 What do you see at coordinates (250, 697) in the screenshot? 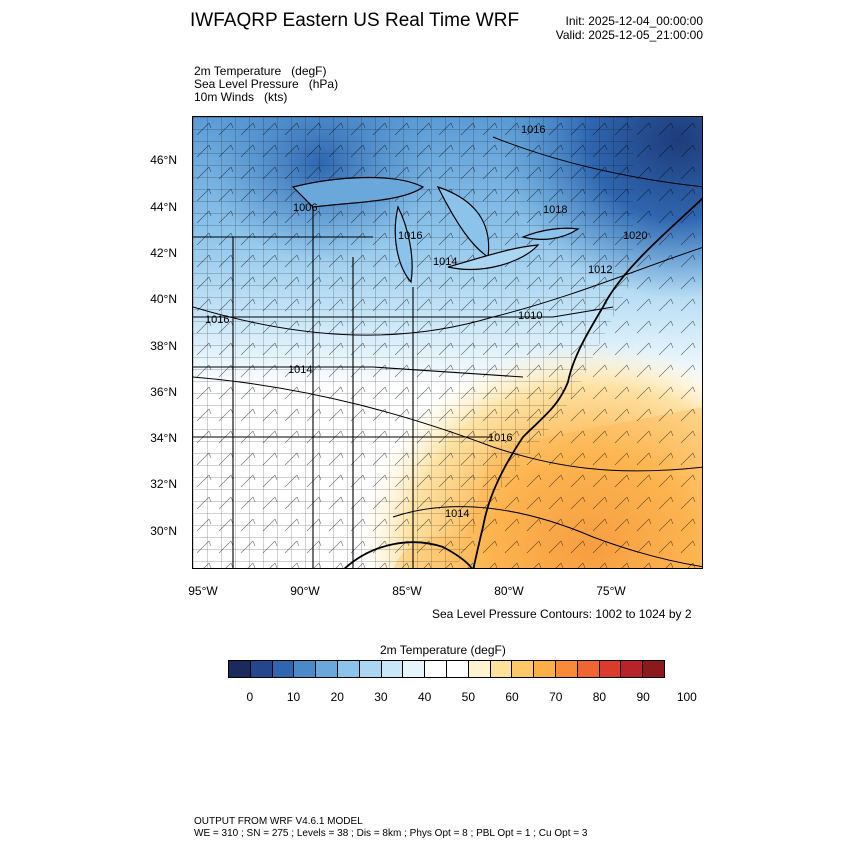
I see `colorbar-label: 0` at bounding box center [250, 697].